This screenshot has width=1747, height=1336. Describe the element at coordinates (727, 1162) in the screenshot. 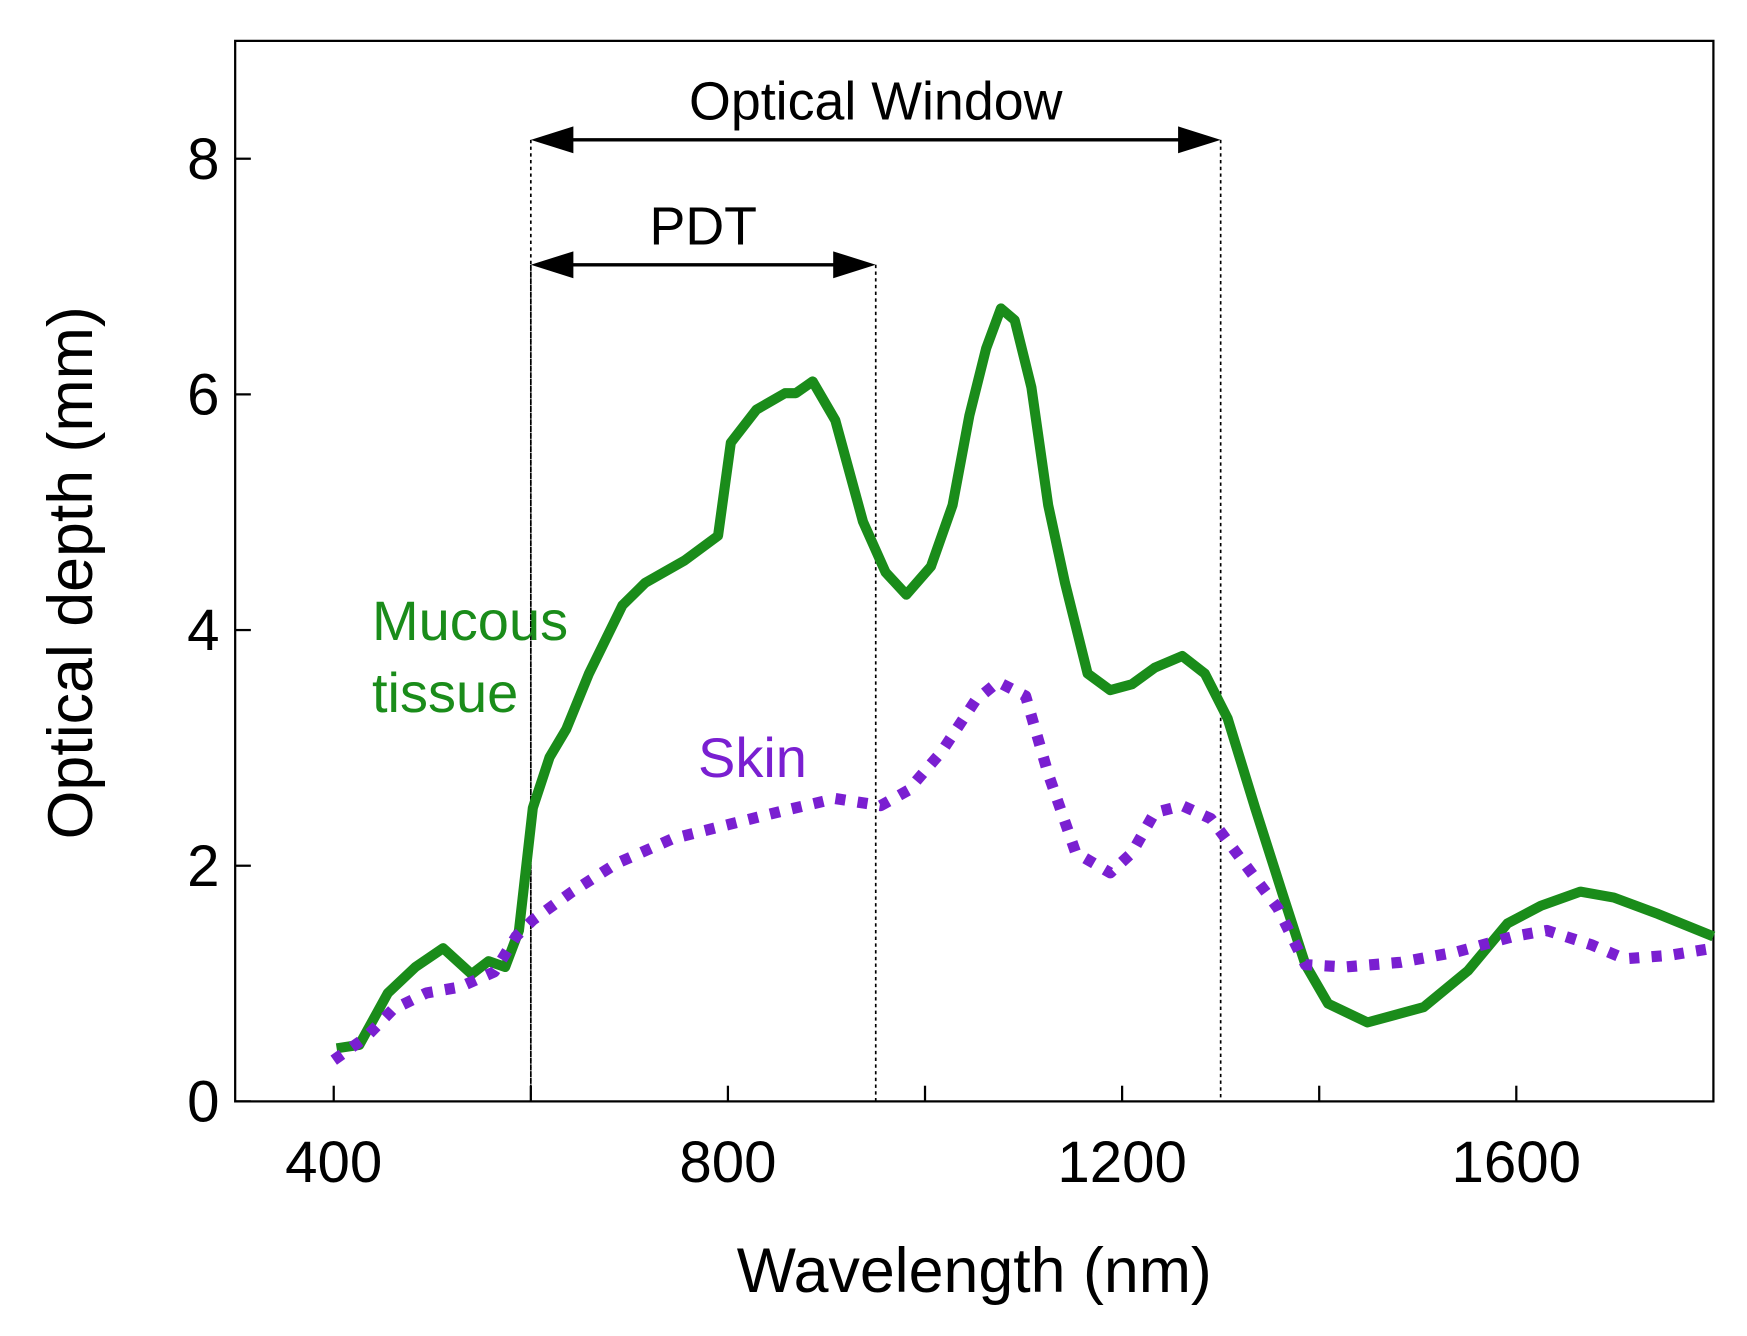

I see `x-tick-label: 800` at that location.